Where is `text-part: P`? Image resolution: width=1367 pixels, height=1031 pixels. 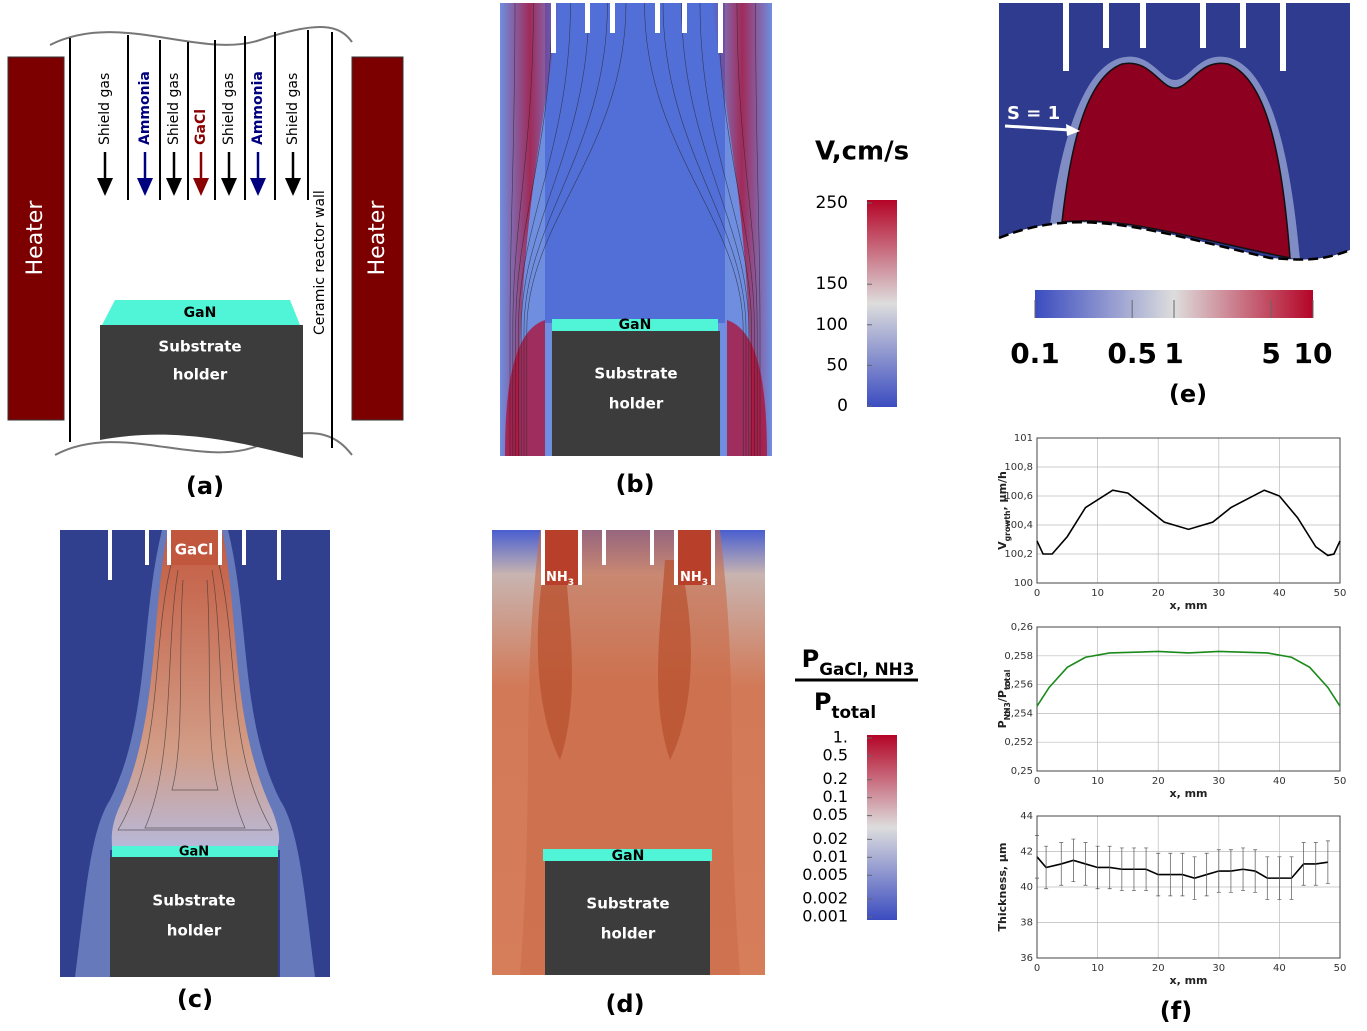 text-part: P is located at coordinates (811, 659).